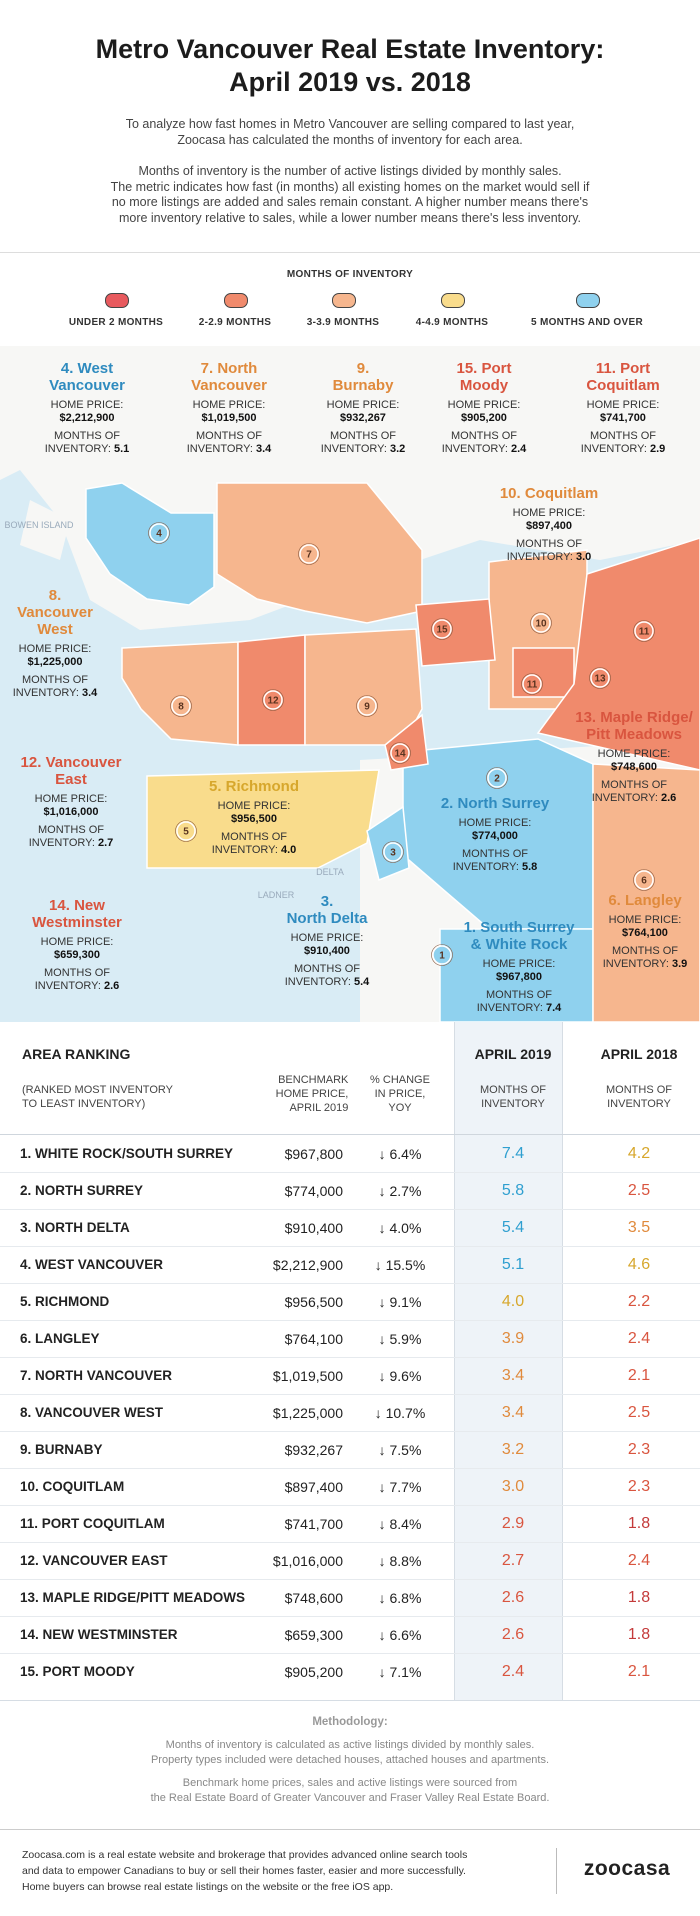 The width and height of the screenshot is (700, 1916). What do you see at coordinates (229, 377) in the screenshot?
I see `area-title: 7. North Vancouver` at bounding box center [229, 377].